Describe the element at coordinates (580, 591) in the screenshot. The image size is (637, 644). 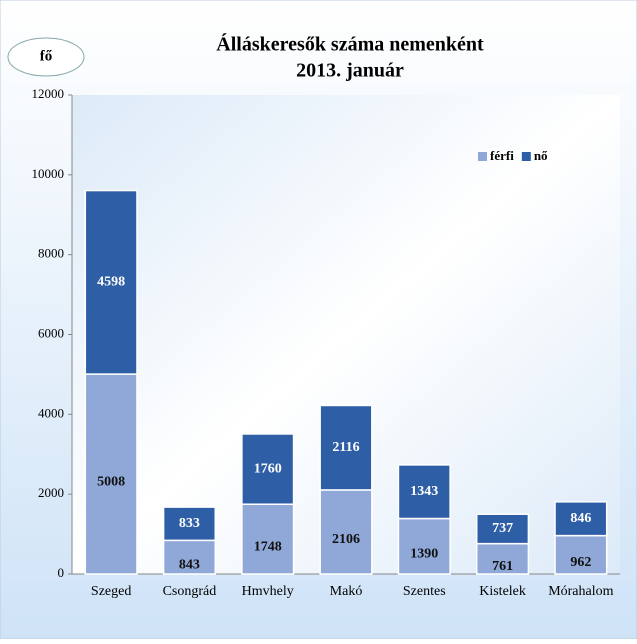
I see `x-tick-label: Mórahalom` at that location.